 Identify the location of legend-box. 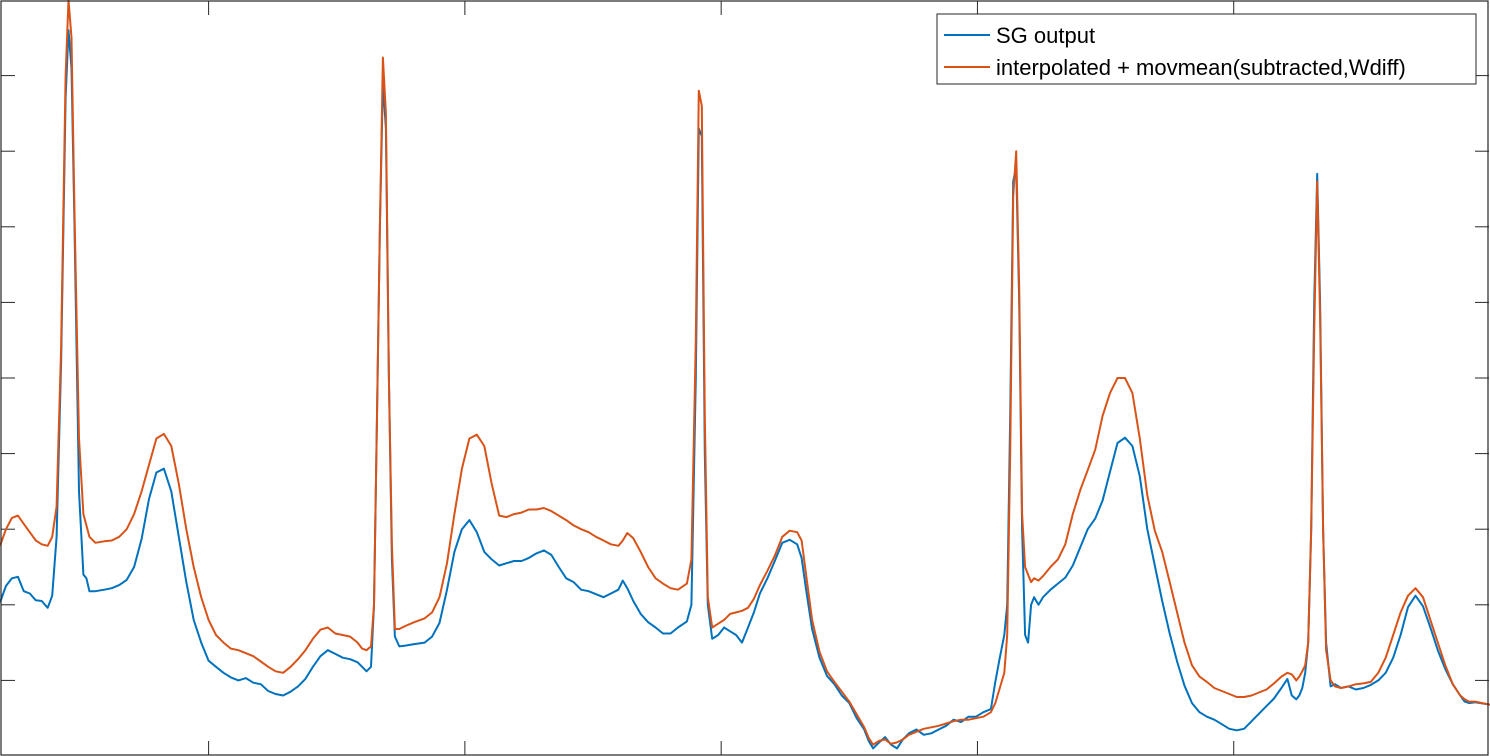
(1206, 49).